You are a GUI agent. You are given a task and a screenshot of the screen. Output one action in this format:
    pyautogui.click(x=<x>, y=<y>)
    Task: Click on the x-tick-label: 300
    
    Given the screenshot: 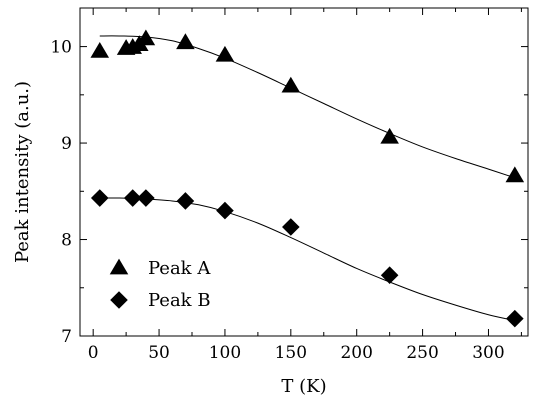 What is the action you would take?
    pyautogui.click(x=488, y=353)
    